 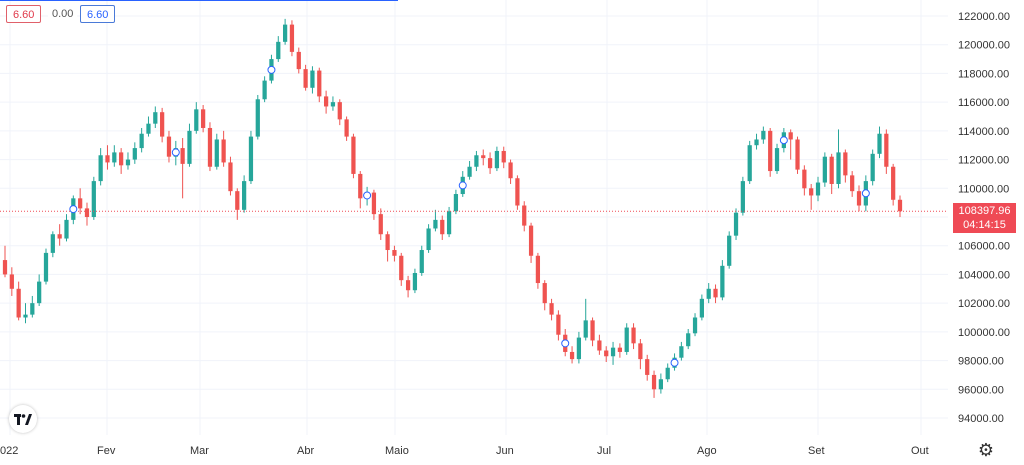 I want to click on x-tick-label: Abr, so click(x=305, y=451).